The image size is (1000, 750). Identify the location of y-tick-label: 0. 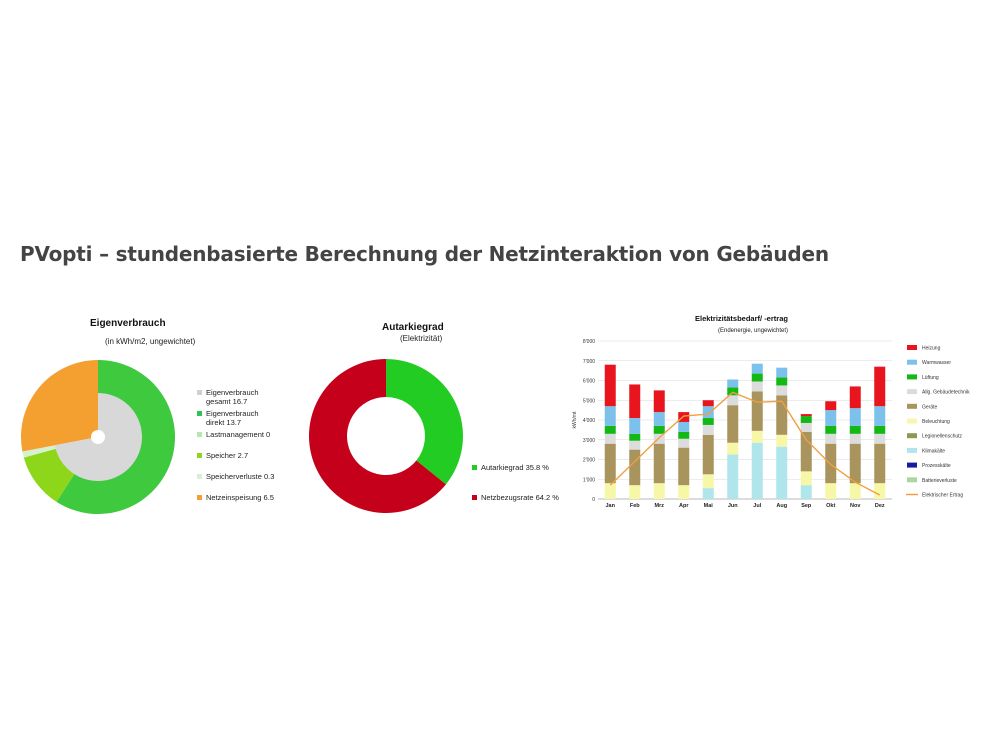
(593, 500).